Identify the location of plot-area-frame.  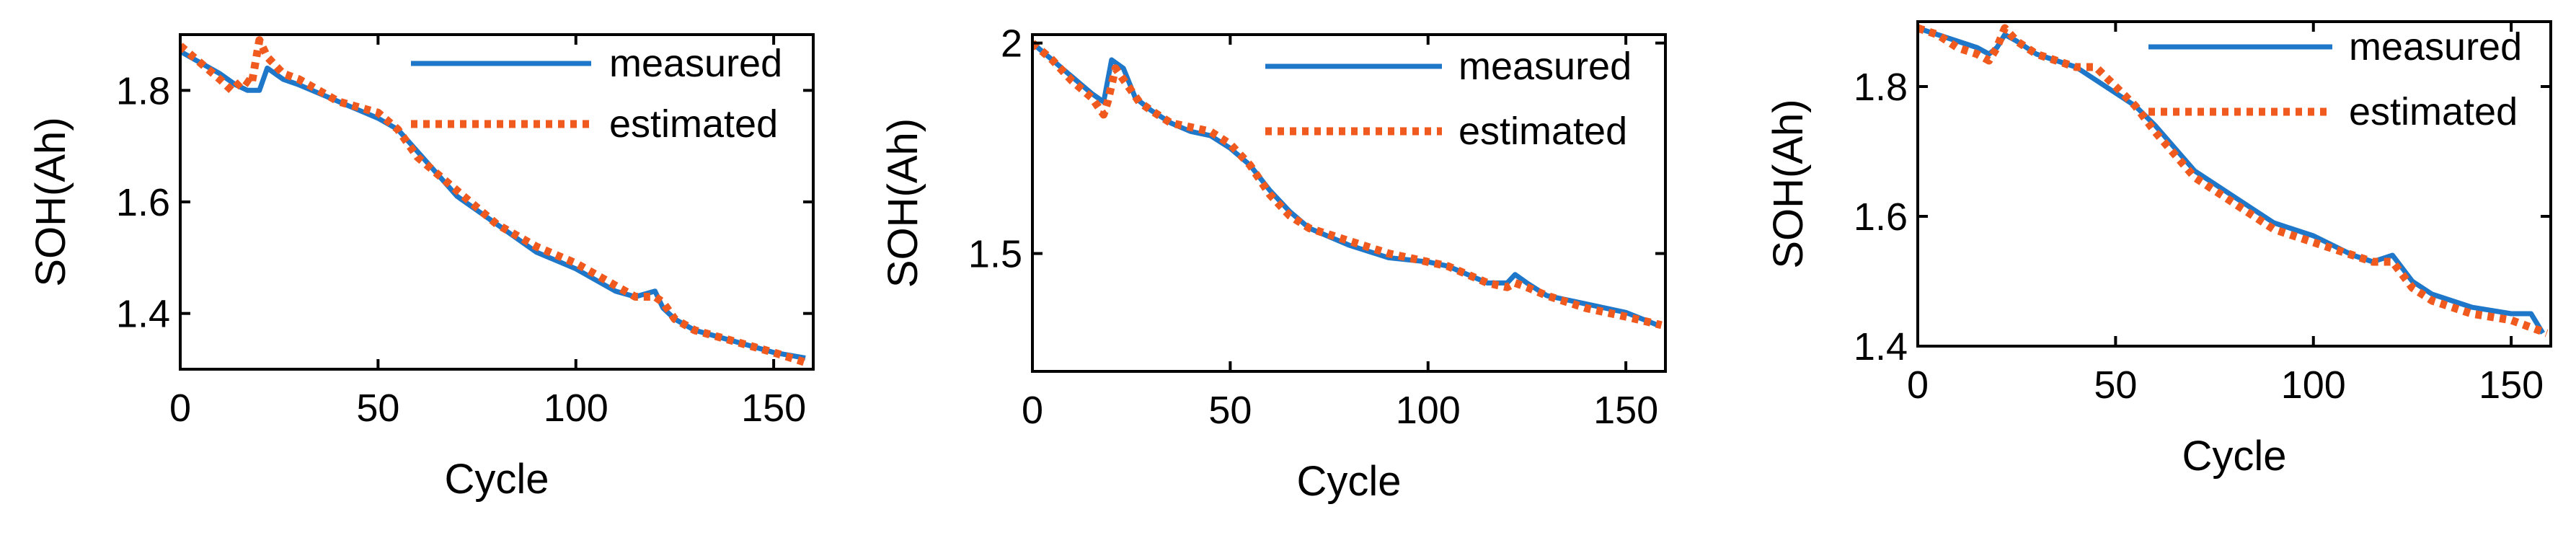
(2234, 184).